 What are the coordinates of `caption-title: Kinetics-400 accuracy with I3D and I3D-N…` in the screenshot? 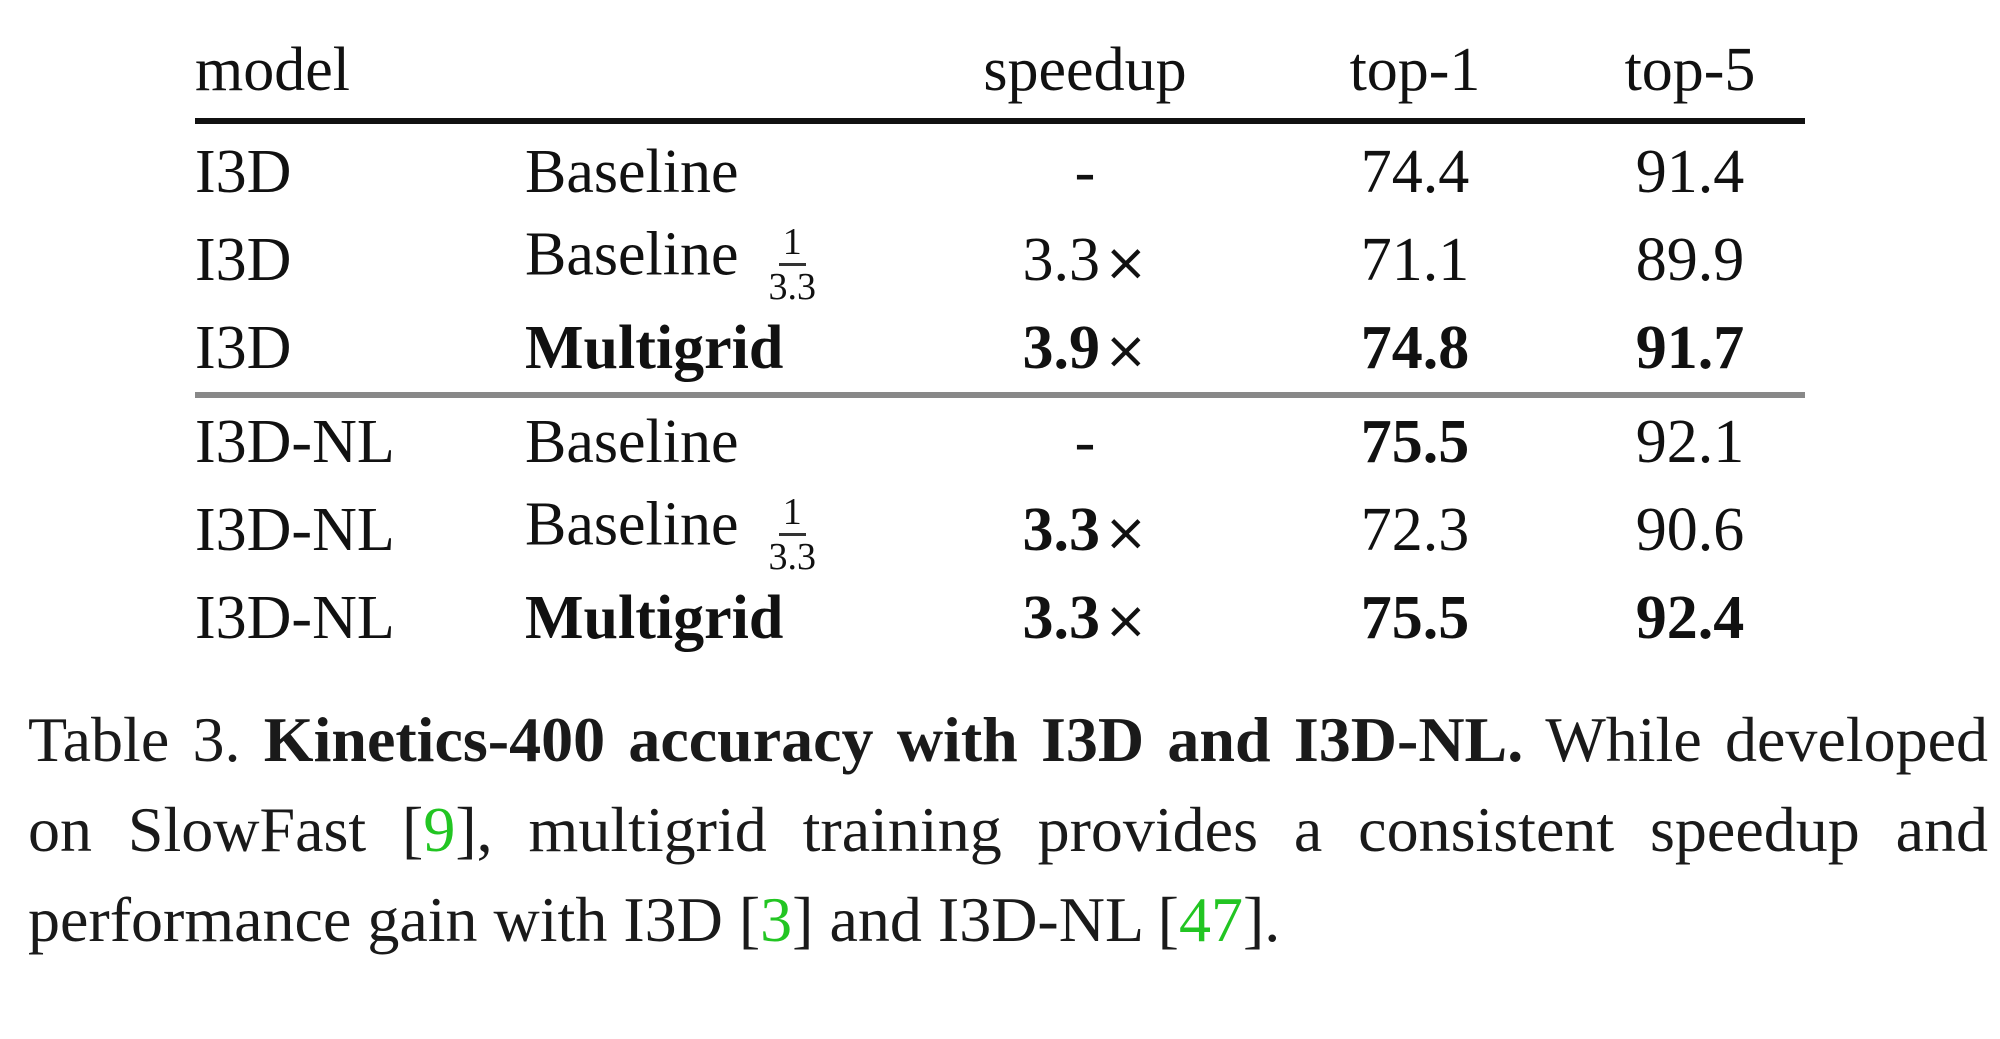 It's located at (893, 739).